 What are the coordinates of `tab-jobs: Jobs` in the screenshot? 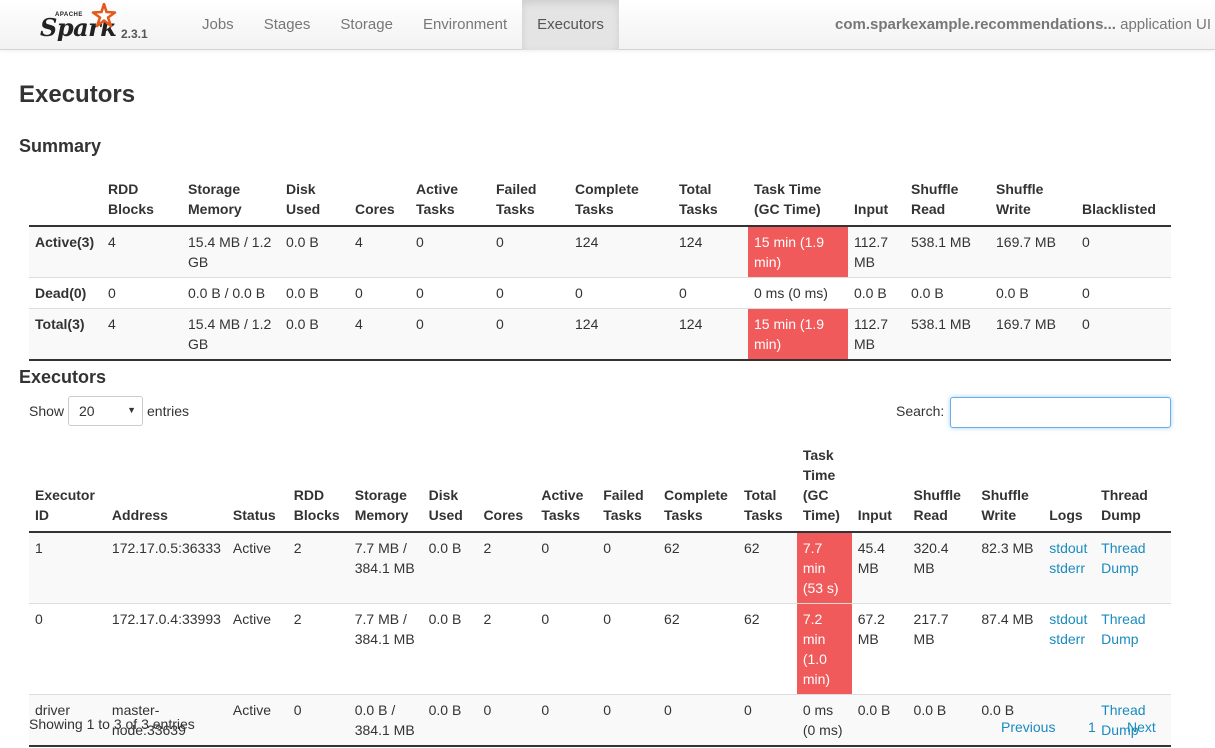 It's located at (218, 24).